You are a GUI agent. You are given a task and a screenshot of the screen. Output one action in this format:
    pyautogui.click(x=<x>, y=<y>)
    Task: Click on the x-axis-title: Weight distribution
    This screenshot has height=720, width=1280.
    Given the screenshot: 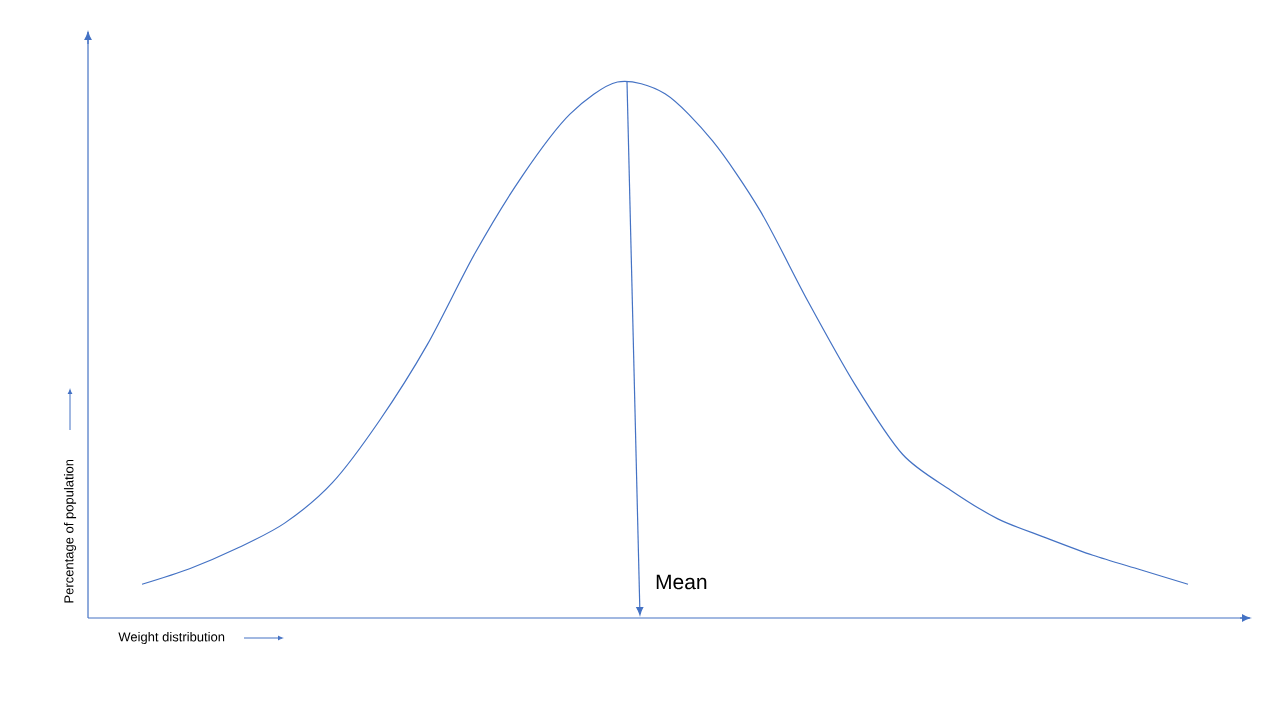 What is the action you would take?
    pyautogui.click(x=171, y=638)
    